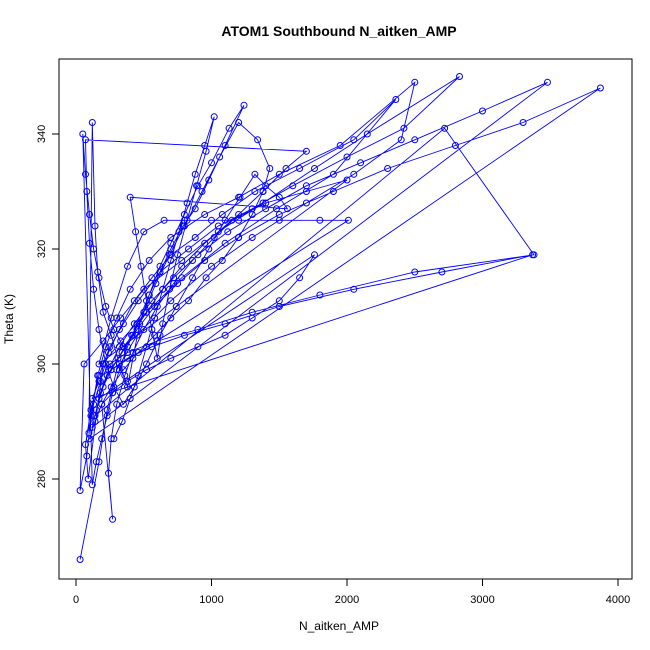 This screenshot has width=650, height=650. What do you see at coordinates (347, 600) in the screenshot?
I see `x-tick-label: 2000` at bounding box center [347, 600].